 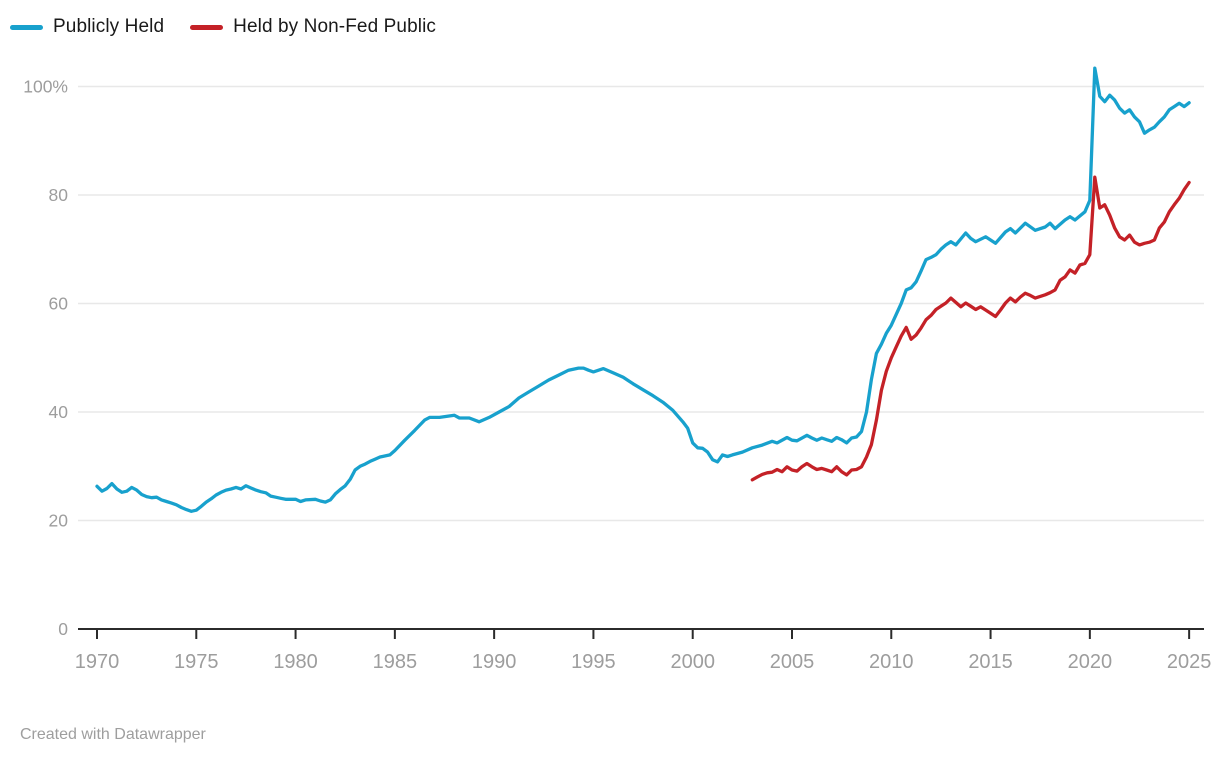 I want to click on chart-legend: Publicly Held Held by Non-Fed Public, so click(x=223, y=27).